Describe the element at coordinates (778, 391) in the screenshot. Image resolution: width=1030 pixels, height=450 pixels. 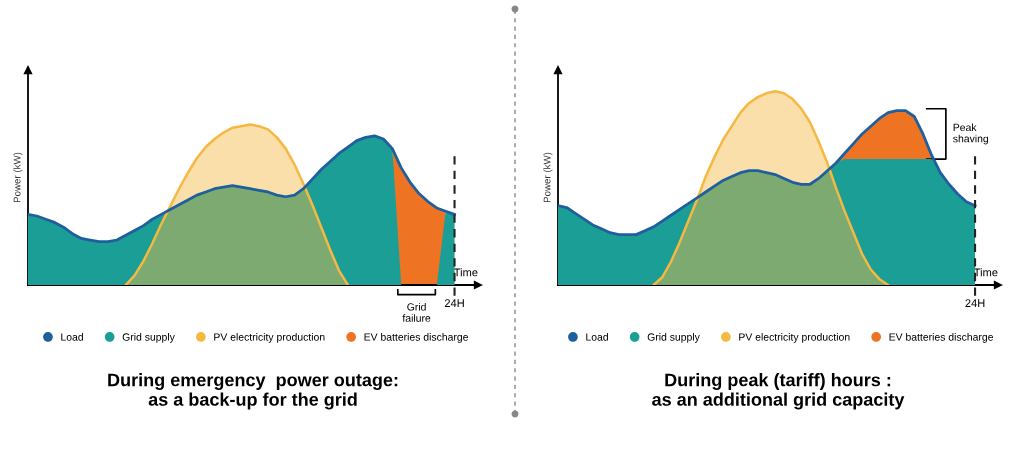
I see `text: During peak (tariff) hours : as an additional grid capacity` at that location.